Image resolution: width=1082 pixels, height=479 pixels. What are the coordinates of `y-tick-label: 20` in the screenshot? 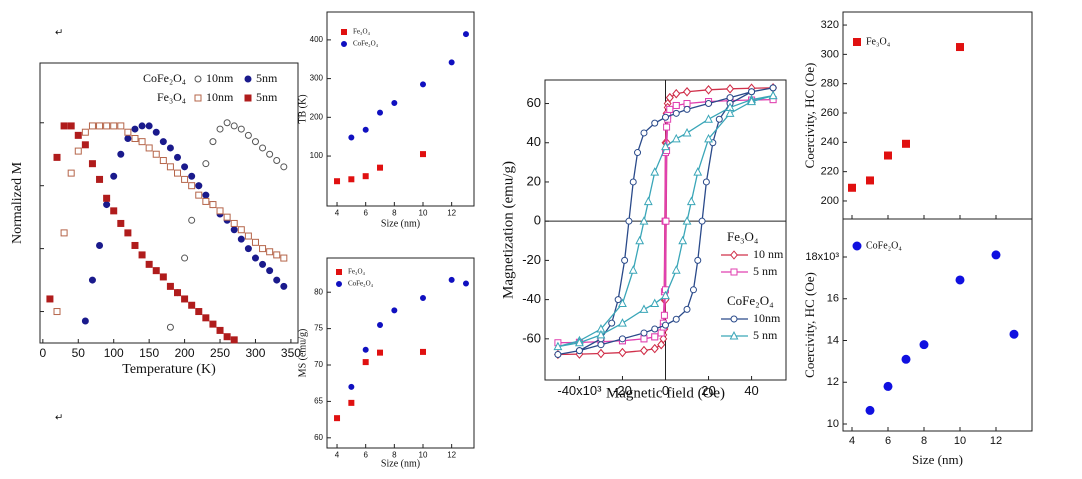 It's located at (534, 180).